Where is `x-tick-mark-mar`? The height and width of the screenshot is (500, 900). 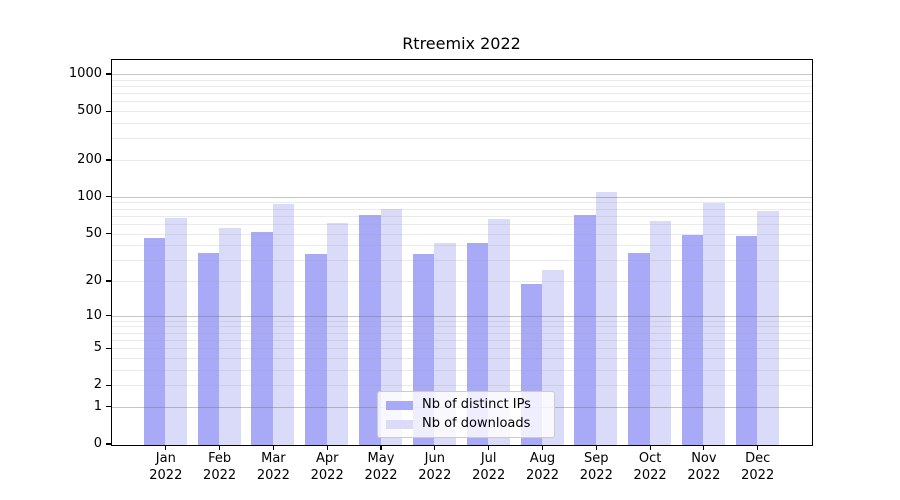
x-tick-mark-mar is located at coordinates (273, 447).